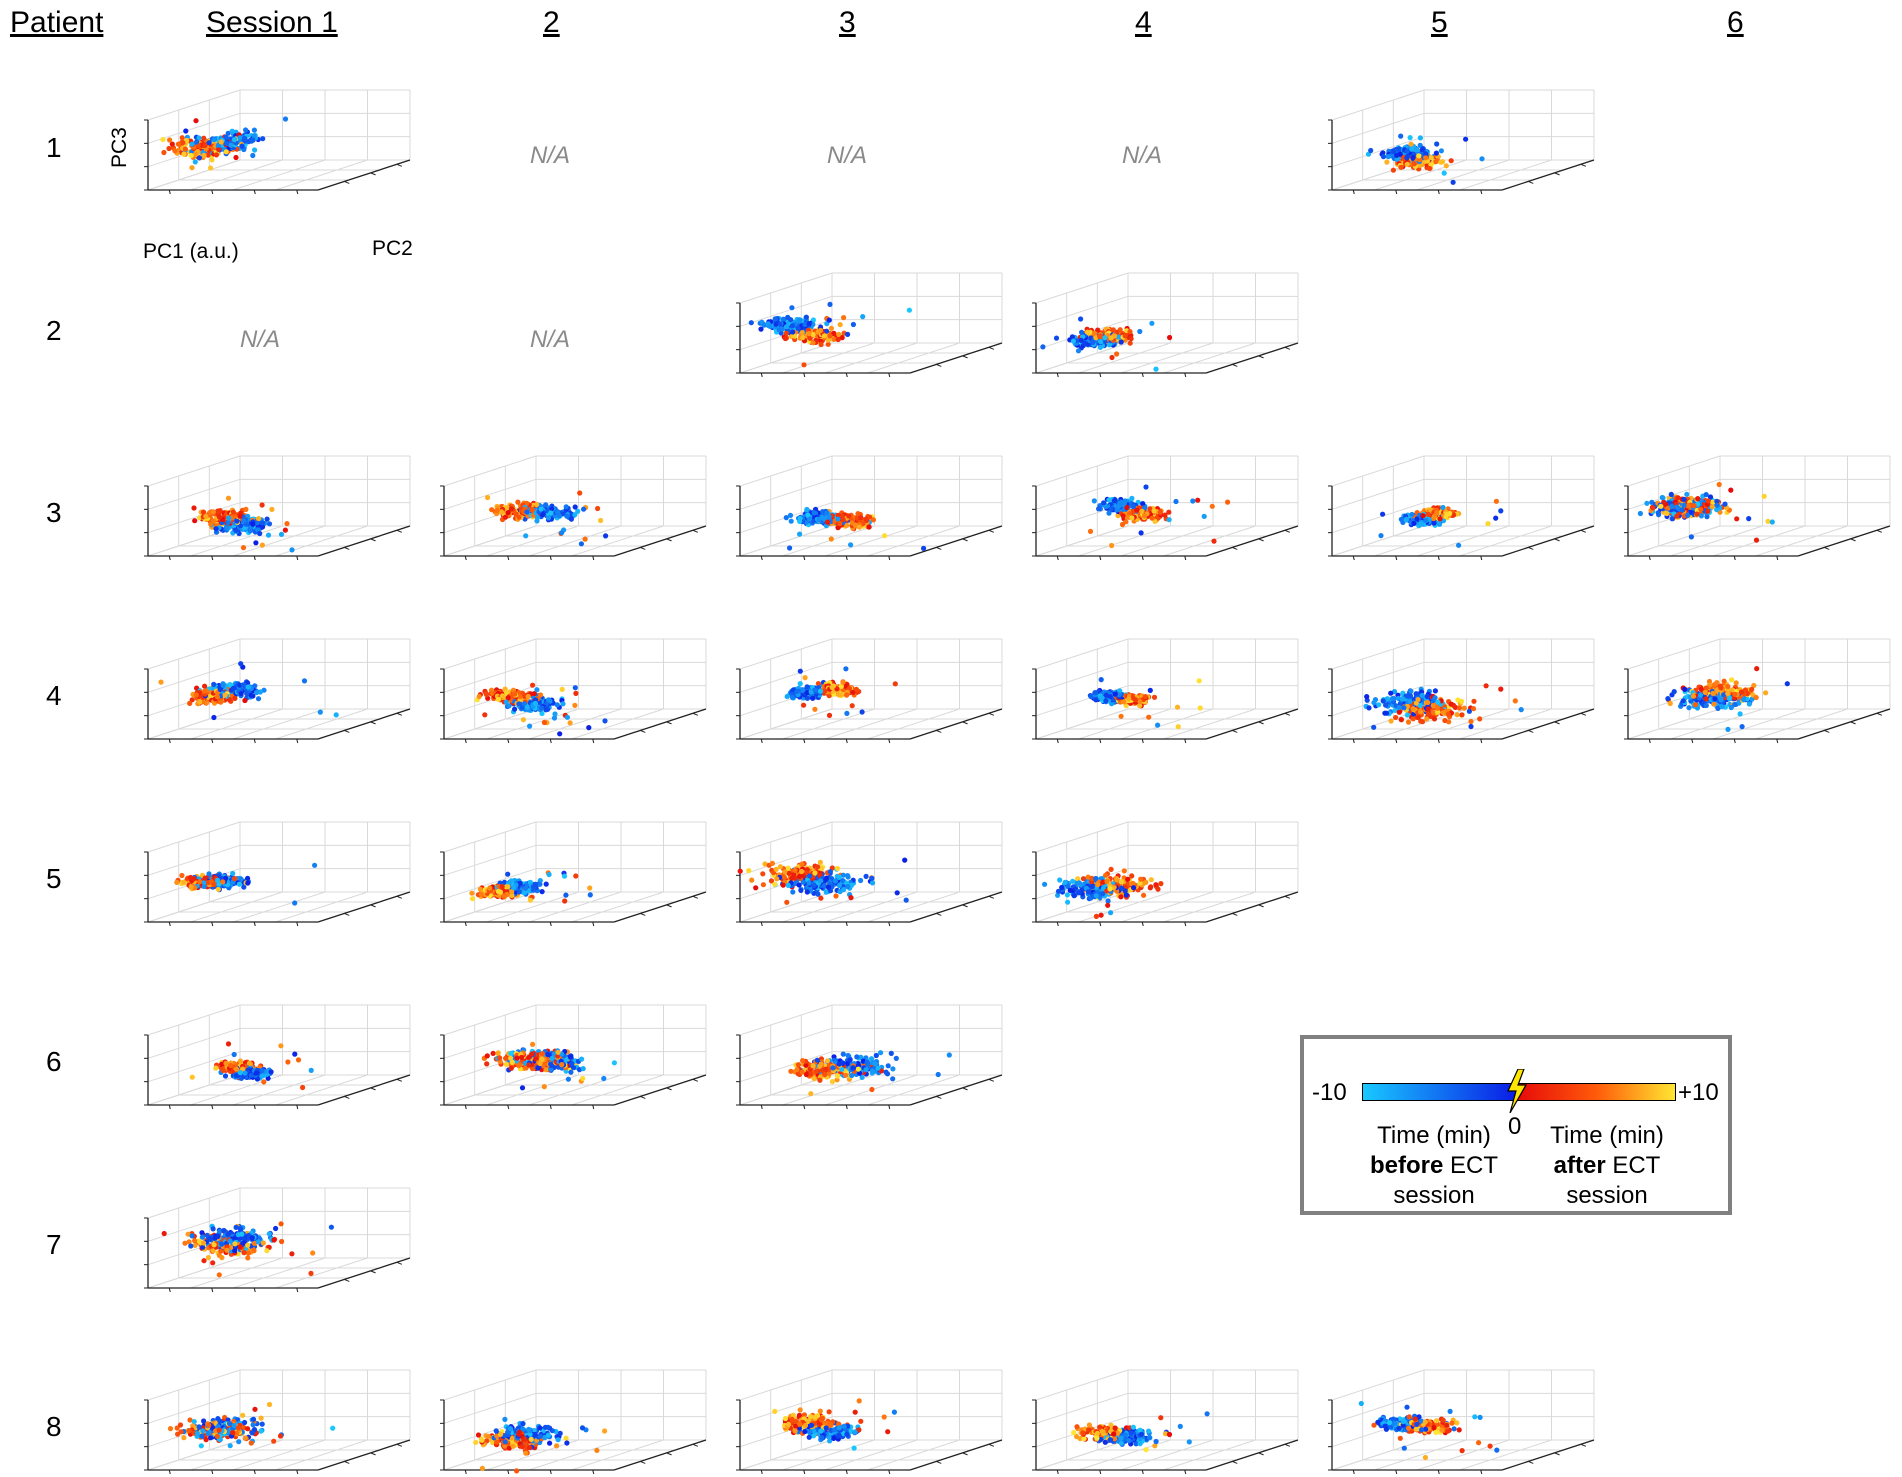 The height and width of the screenshot is (1477, 1902). What do you see at coordinates (54, 330) in the screenshot?
I see `row-label-2: 2` at bounding box center [54, 330].